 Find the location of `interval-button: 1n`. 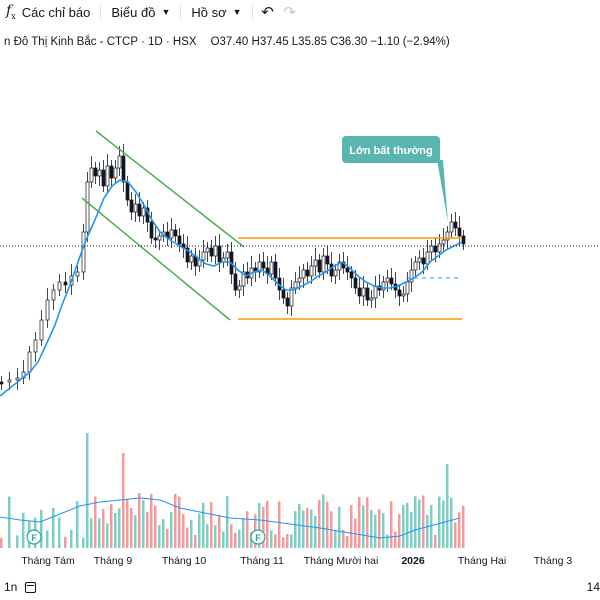

interval-button: 1n is located at coordinates (11, 587).